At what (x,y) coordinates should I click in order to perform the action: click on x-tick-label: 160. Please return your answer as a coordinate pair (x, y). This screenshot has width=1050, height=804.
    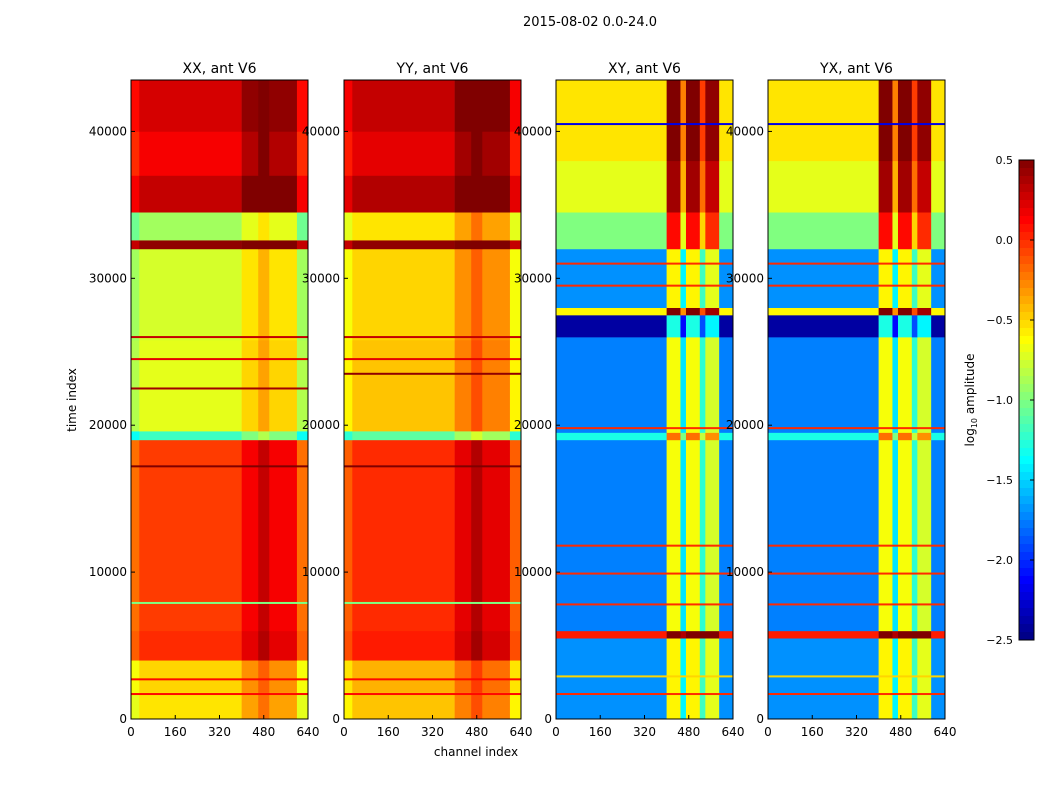
    Looking at the image, I should click on (388, 732).